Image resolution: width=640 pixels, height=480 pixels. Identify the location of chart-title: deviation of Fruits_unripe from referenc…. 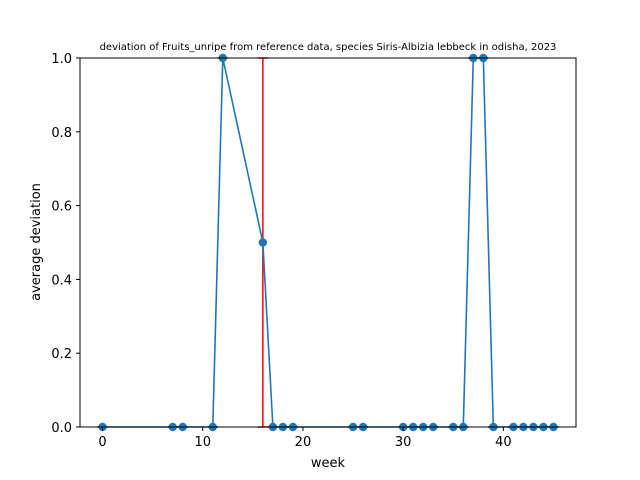
(328, 47).